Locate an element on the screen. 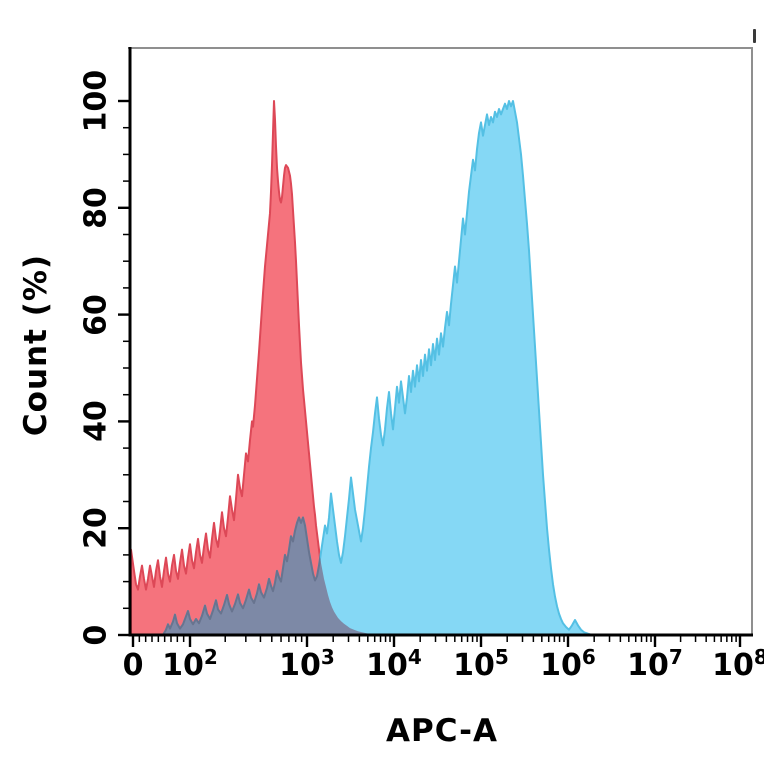 Image resolution: width=764 pixels, height=764 pixels. x-tick-label-102: 10² is located at coordinates (190, 666).